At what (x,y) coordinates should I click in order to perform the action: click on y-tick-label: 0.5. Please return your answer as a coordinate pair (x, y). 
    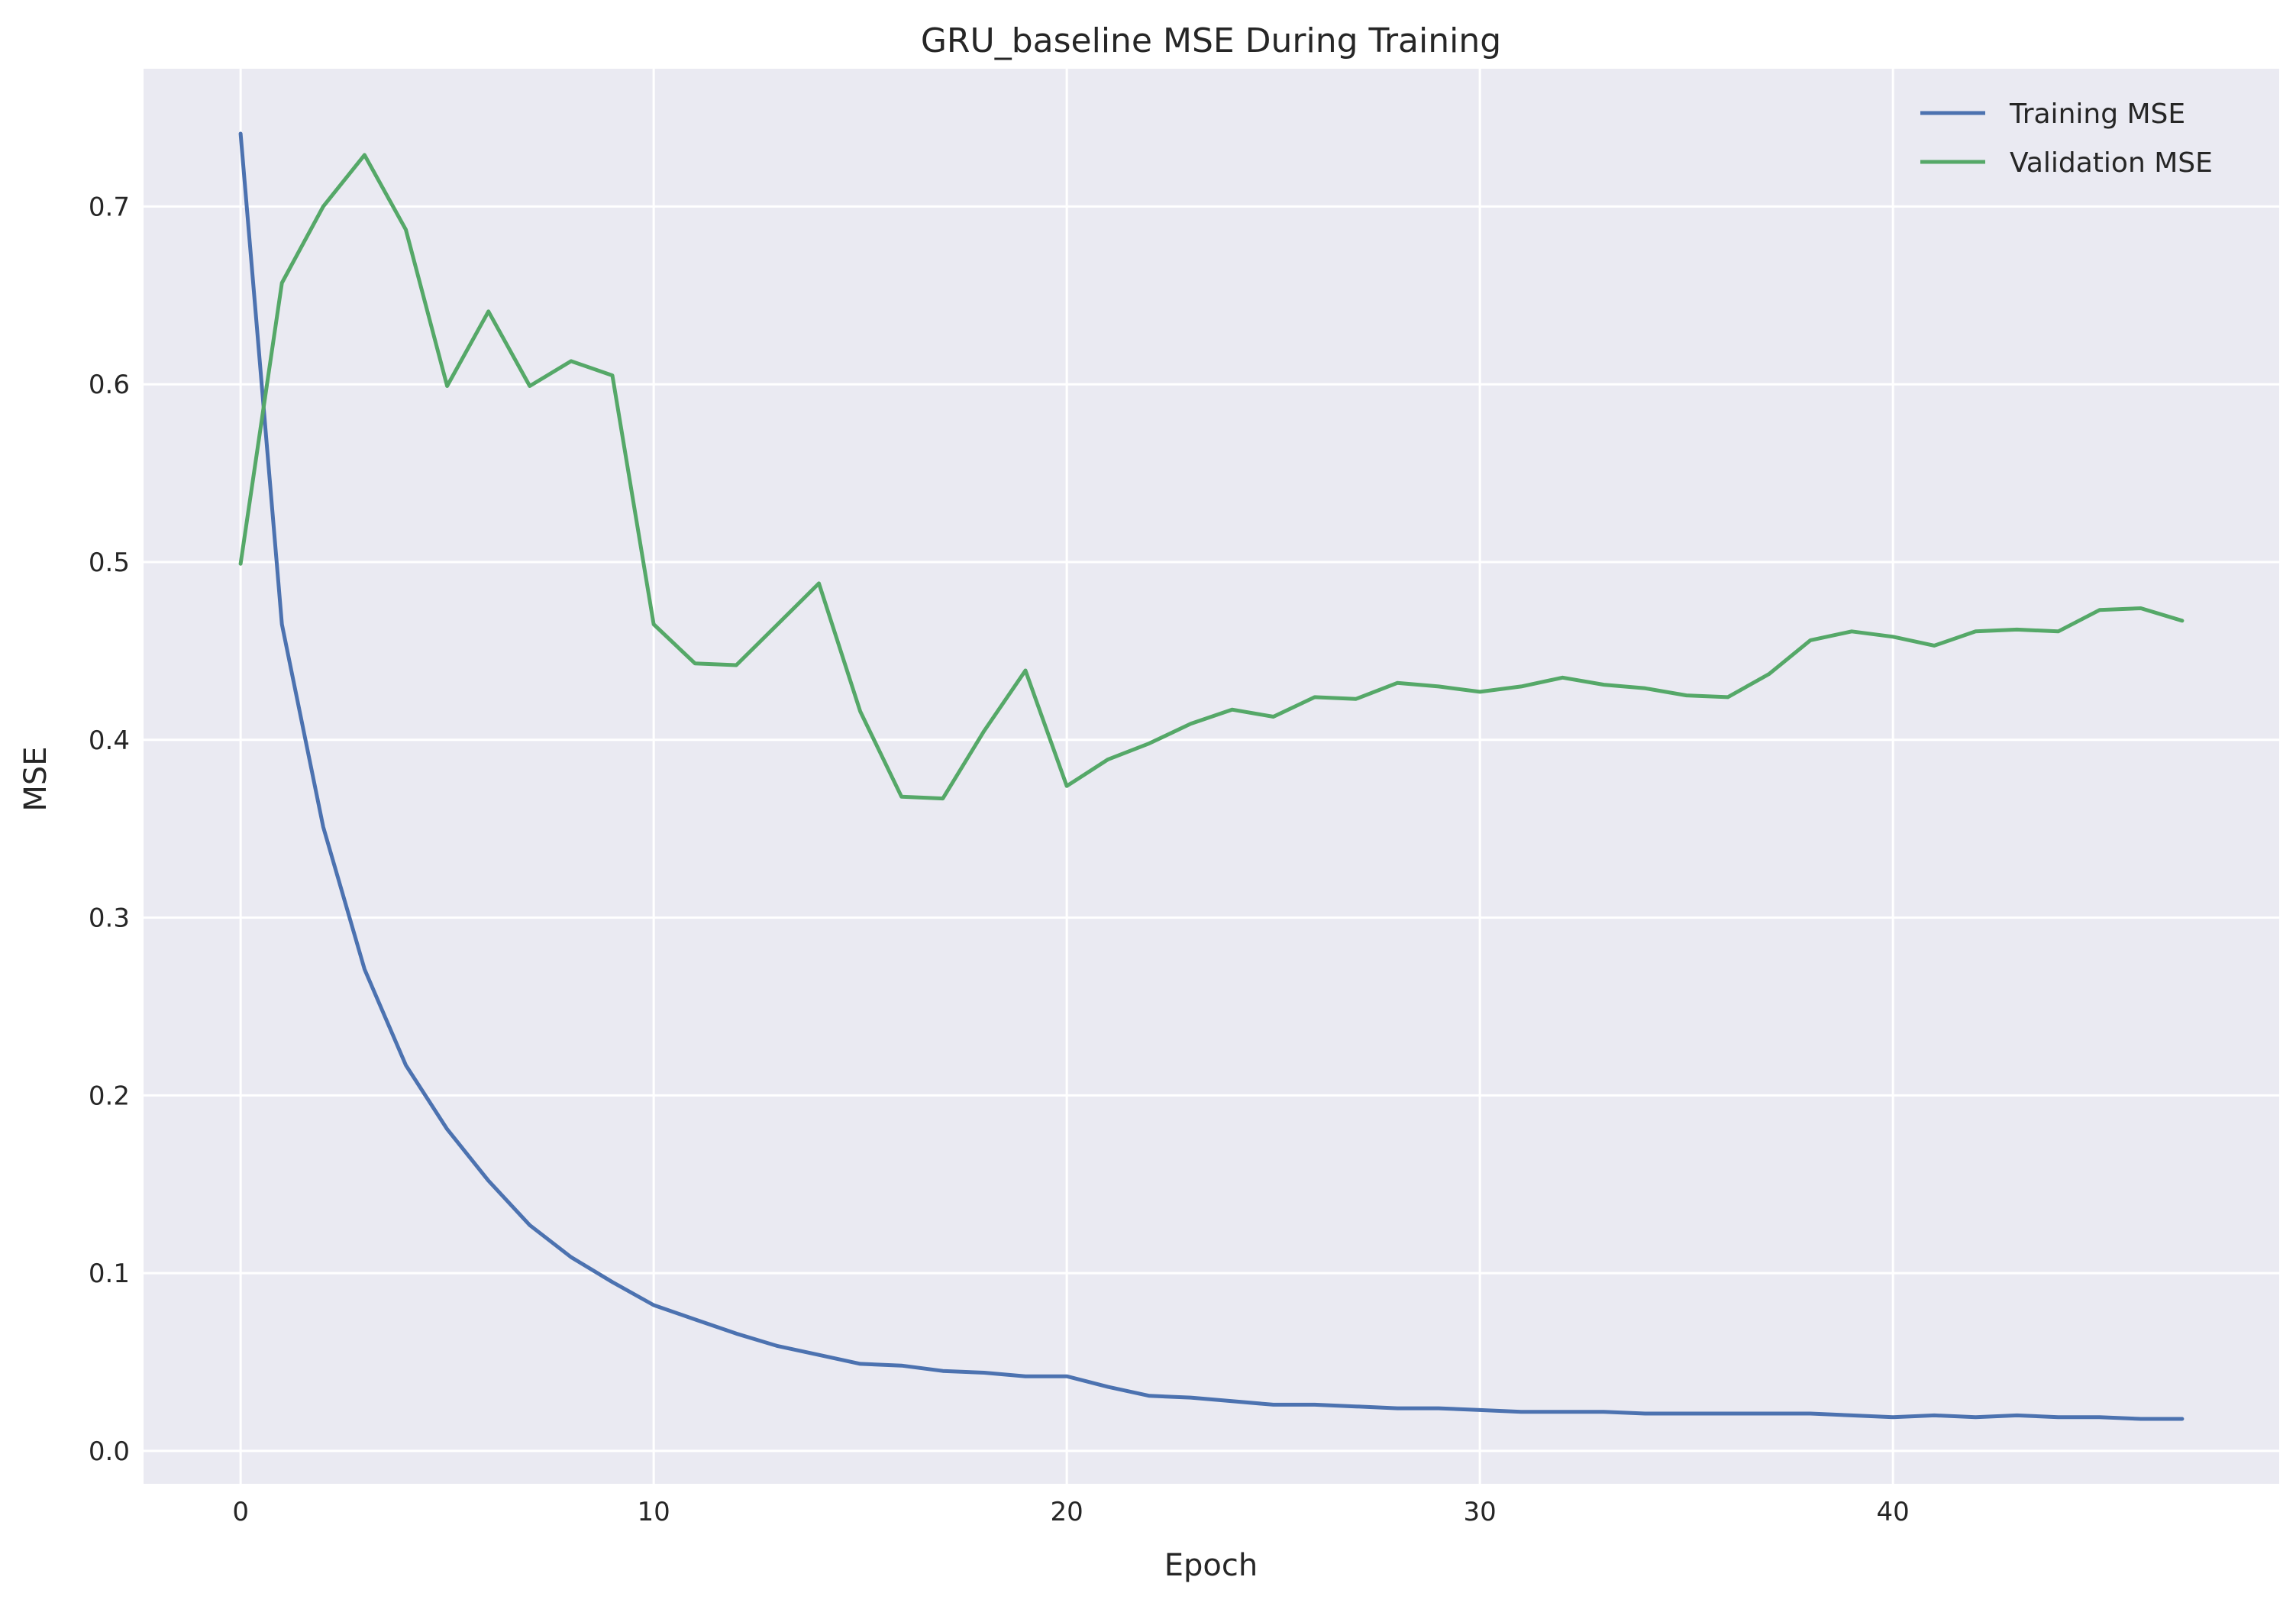
    Looking at the image, I should click on (109, 563).